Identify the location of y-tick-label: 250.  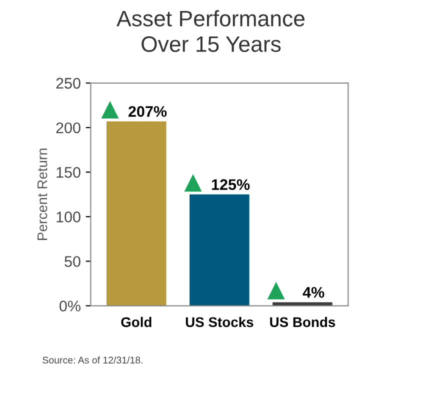
(68, 83).